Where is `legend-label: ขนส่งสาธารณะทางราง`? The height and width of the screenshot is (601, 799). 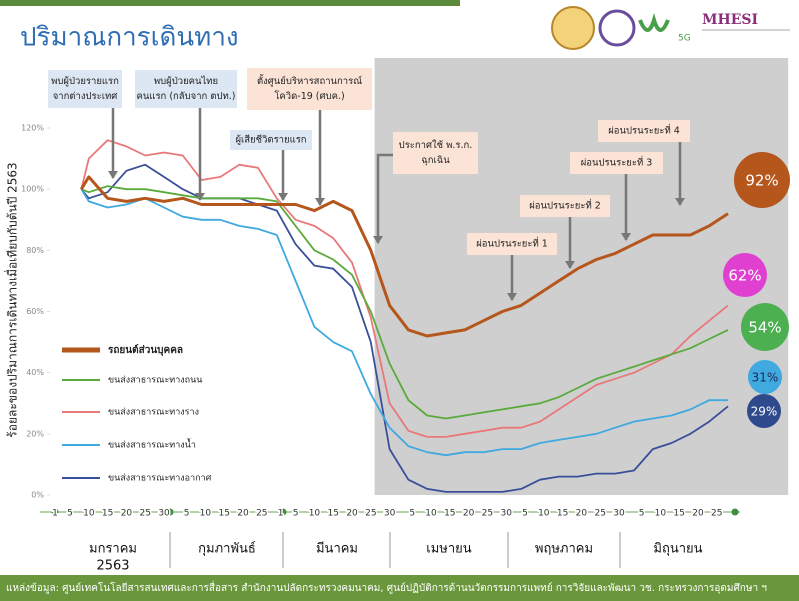
legend-label: ขนส่งสาธารณะทางราง is located at coordinates (153, 413).